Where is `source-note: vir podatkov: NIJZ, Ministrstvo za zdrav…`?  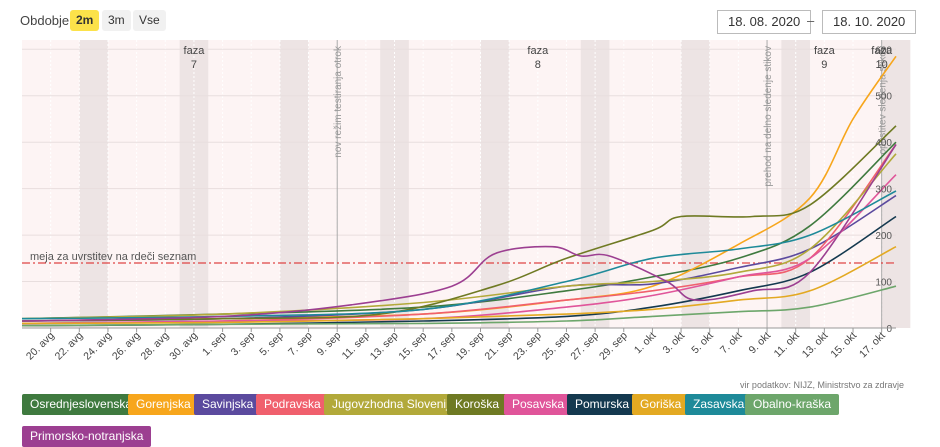 source-note: vir podatkov: NIJZ, Ministrstvo za zdrav… is located at coordinates (821, 385).